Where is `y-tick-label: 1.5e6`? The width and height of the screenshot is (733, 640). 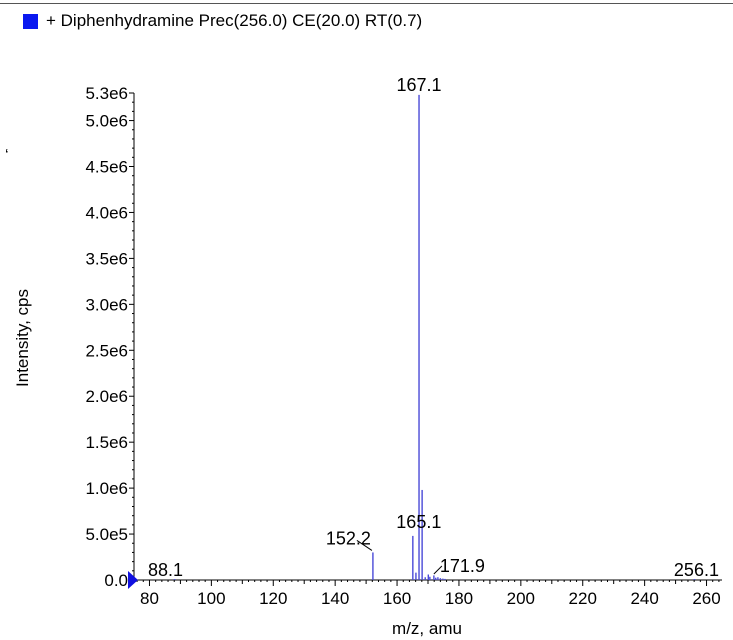
y-tick-label: 1.5e6 is located at coordinates (106, 442).